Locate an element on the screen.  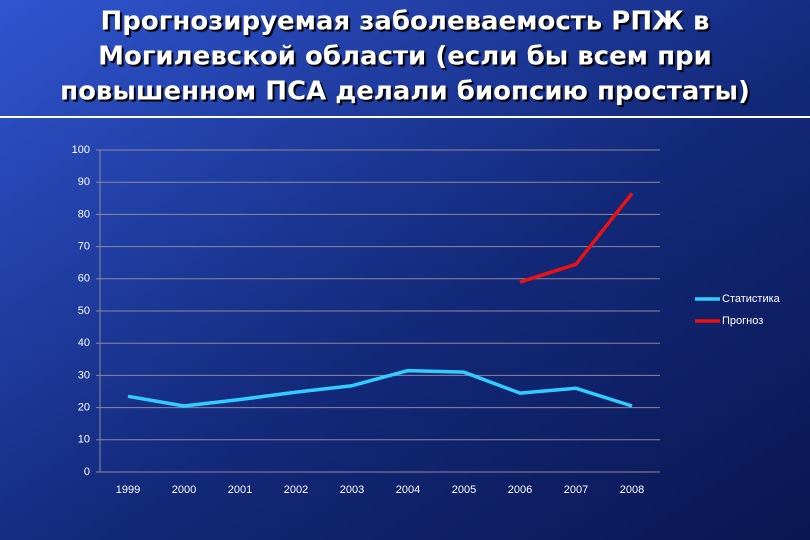
x-tick-label: 2008 is located at coordinates (632, 490).